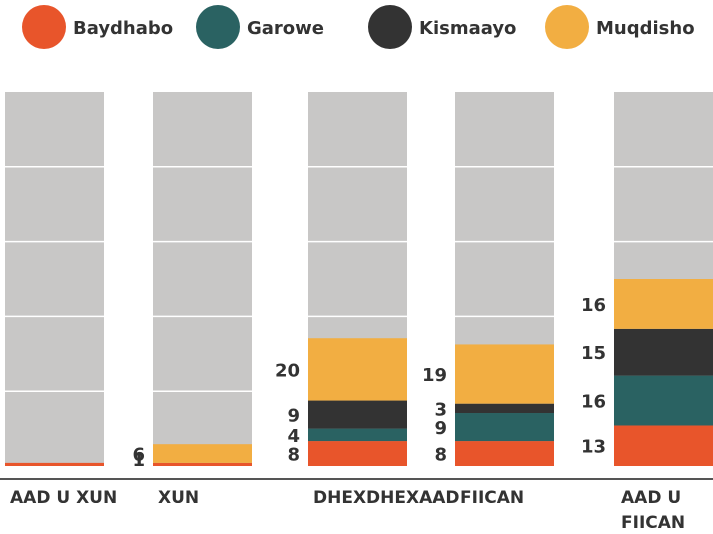 This screenshot has width=713, height=534. What do you see at coordinates (386, 498) in the screenshot?
I see `x-tick-label: DHEXDHEXAAD` at bounding box center [386, 498].